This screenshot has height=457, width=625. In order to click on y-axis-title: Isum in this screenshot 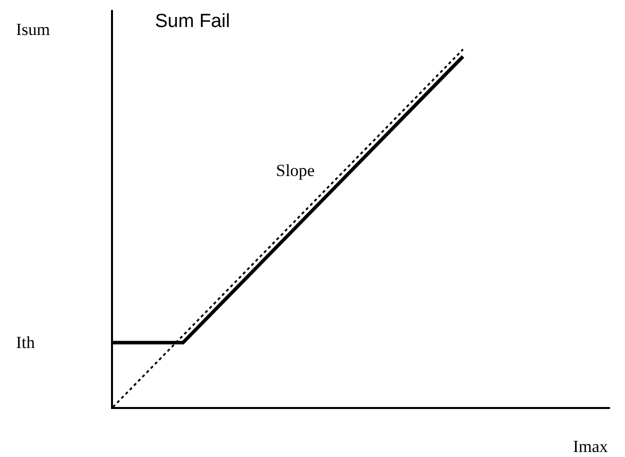, I will do `click(33, 29)`.